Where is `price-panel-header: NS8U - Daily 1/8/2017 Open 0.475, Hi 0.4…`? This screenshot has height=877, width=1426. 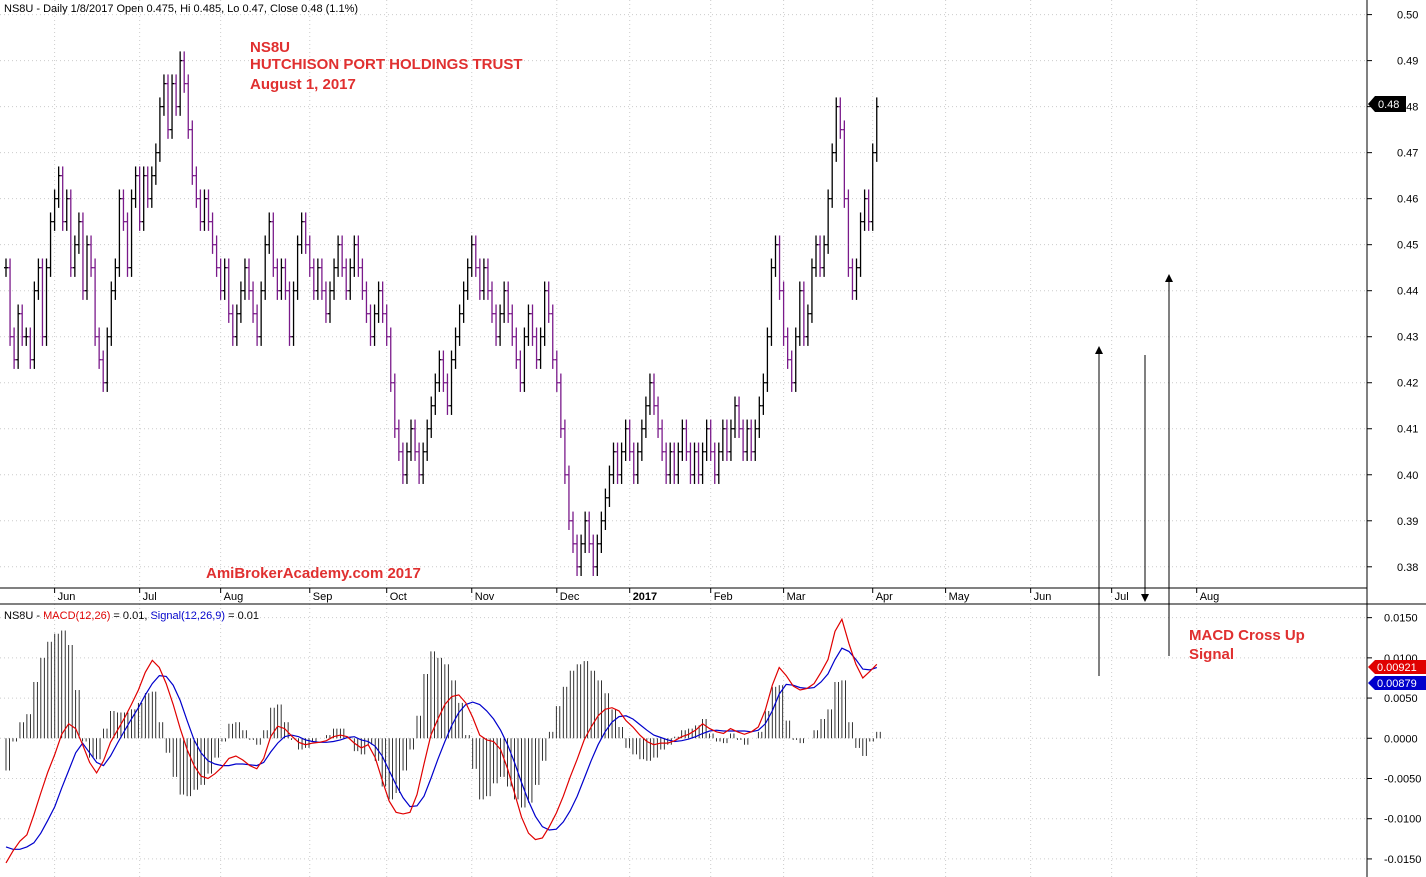
price-panel-header: NS8U - Daily 1/8/2017 Open 0.475, Hi 0.4… is located at coordinates (181, 9).